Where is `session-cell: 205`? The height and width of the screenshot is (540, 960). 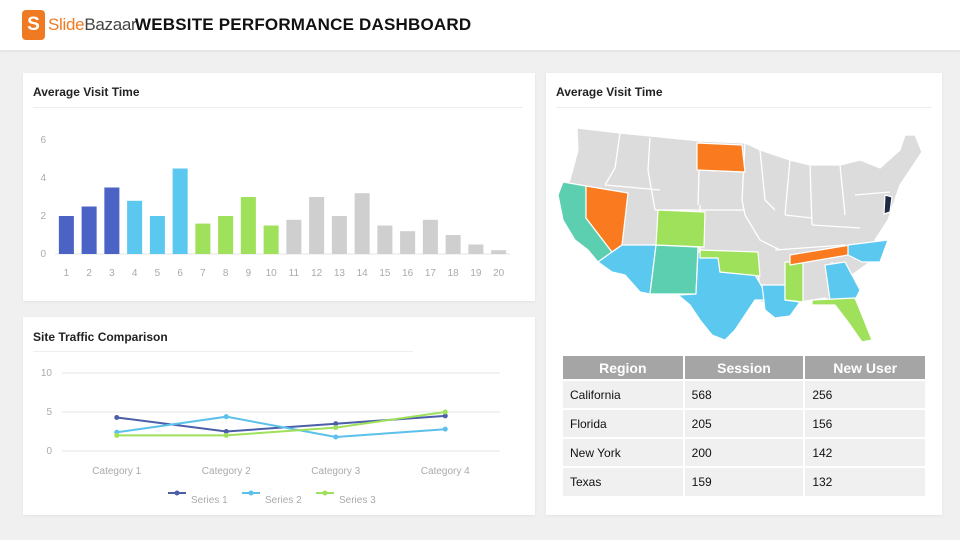
session-cell: 205 is located at coordinates (744, 423).